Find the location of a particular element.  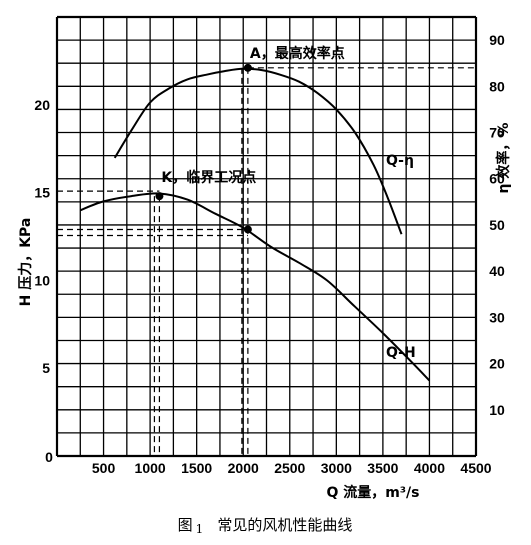

point-label-k: K，临界工况点 is located at coordinates (208, 177).